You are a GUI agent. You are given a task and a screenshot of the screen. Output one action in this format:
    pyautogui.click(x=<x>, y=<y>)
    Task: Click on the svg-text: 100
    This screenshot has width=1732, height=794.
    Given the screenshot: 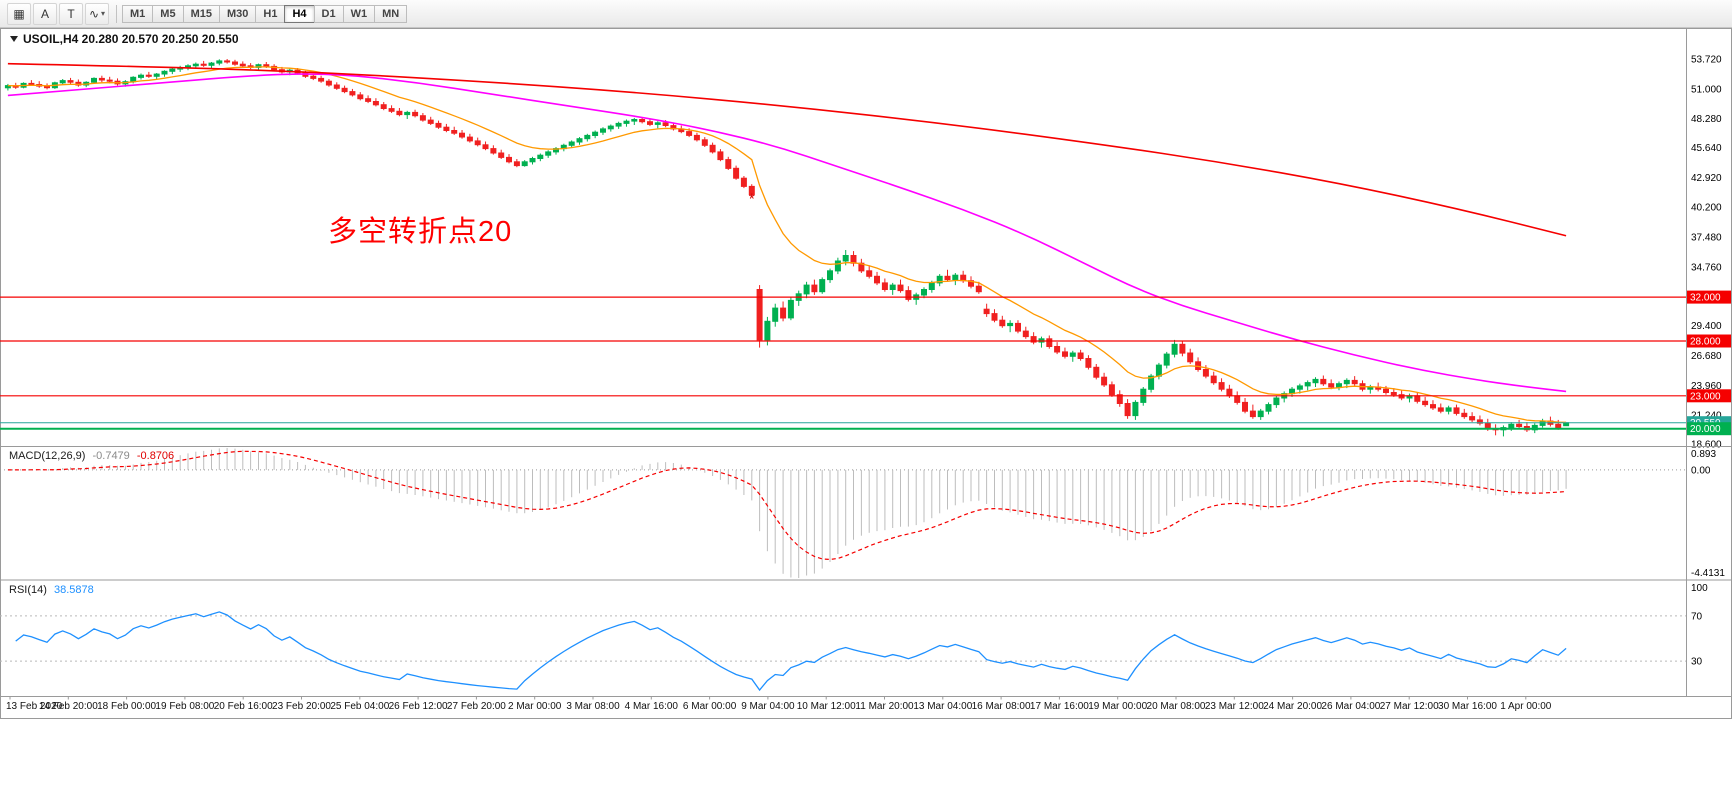 What is the action you would take?
    pyautogui.click(x=1699, y=588)
    